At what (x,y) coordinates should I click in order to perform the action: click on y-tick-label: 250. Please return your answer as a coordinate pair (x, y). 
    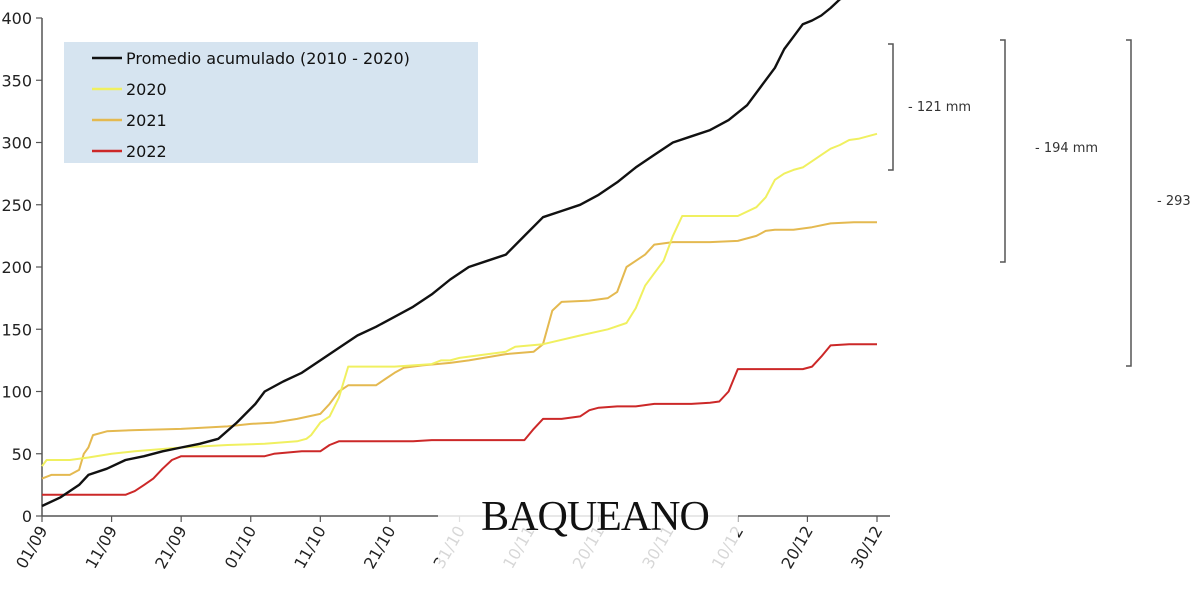
    Looking at the image, I should click on (16, 205).